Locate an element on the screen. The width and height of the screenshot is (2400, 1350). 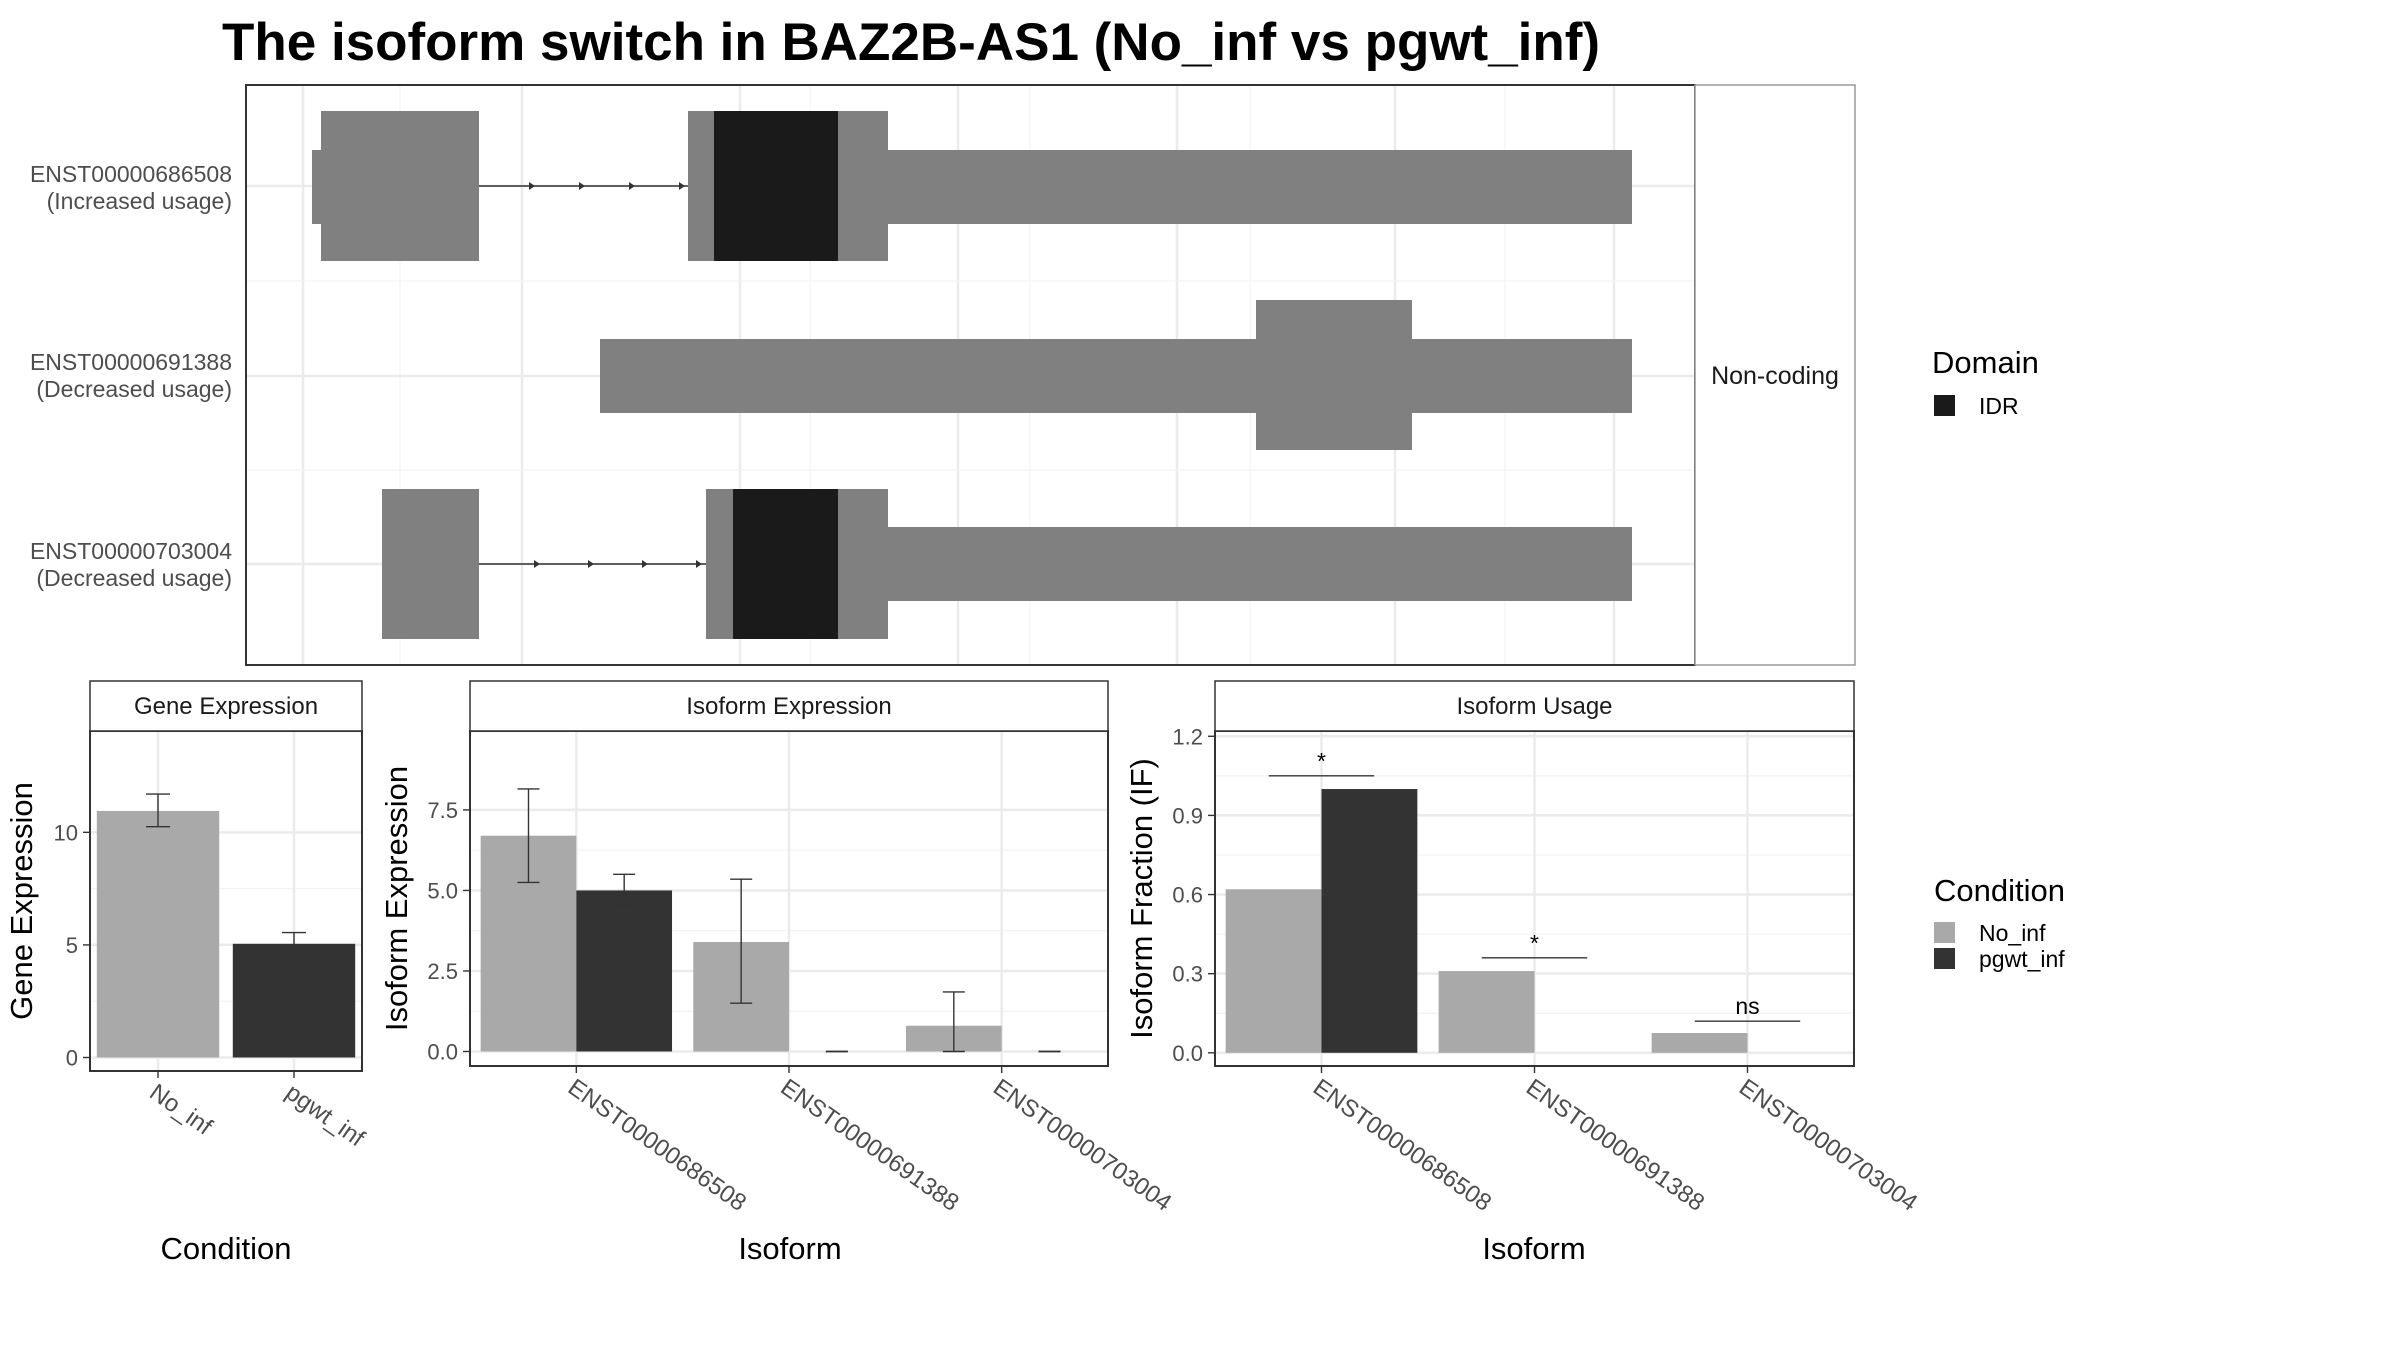
chart-2-ytick-label-2: 0.6 is located at coordinates (1187, 895).